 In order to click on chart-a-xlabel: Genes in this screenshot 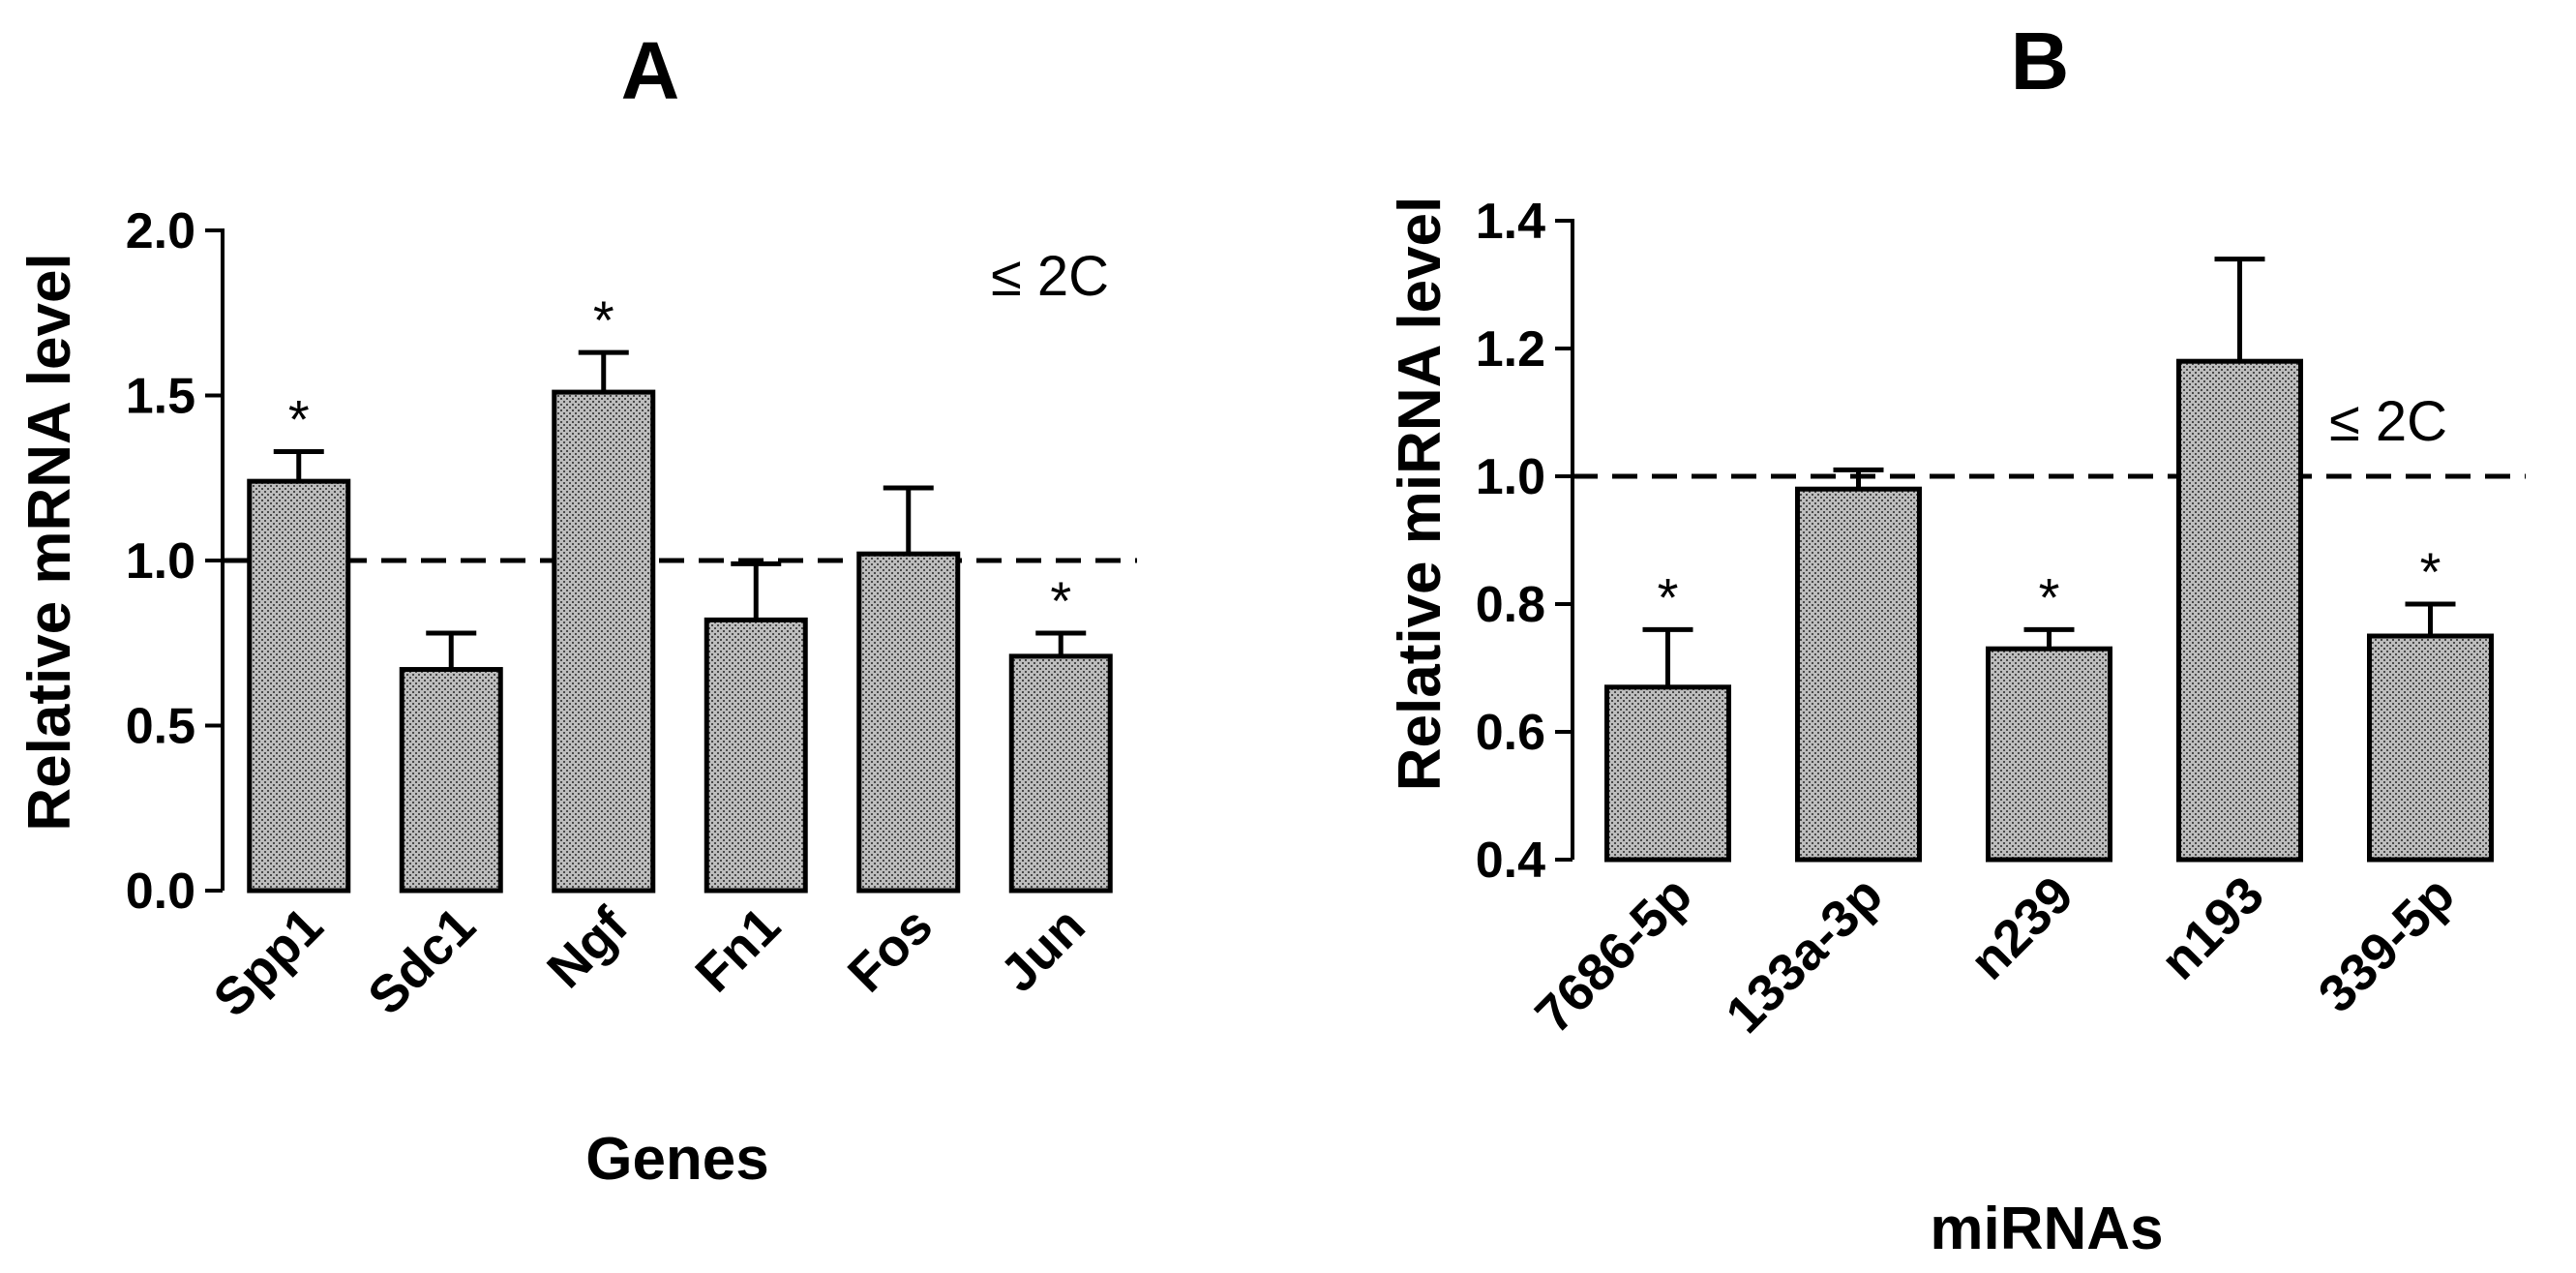, I will do `click(677, 1159)`.